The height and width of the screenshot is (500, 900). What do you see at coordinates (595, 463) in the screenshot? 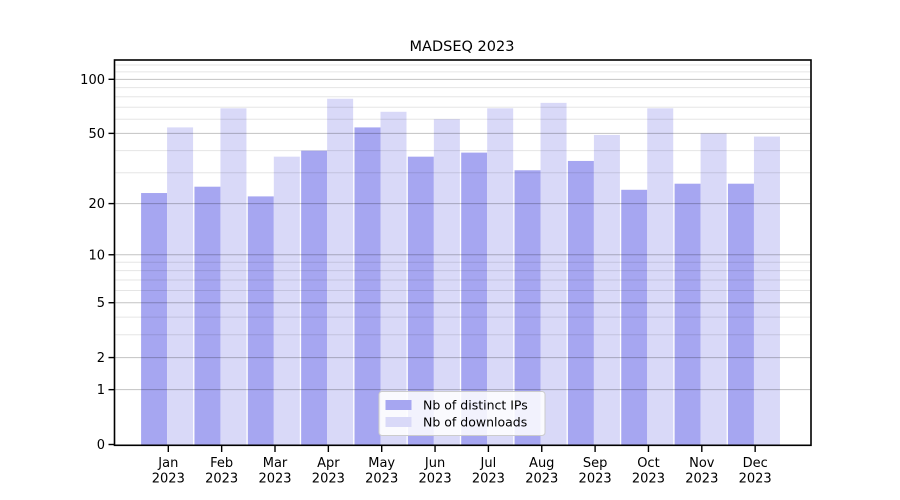
I see `x-tick-label-month: Sep` at bounding box center [595, 463].